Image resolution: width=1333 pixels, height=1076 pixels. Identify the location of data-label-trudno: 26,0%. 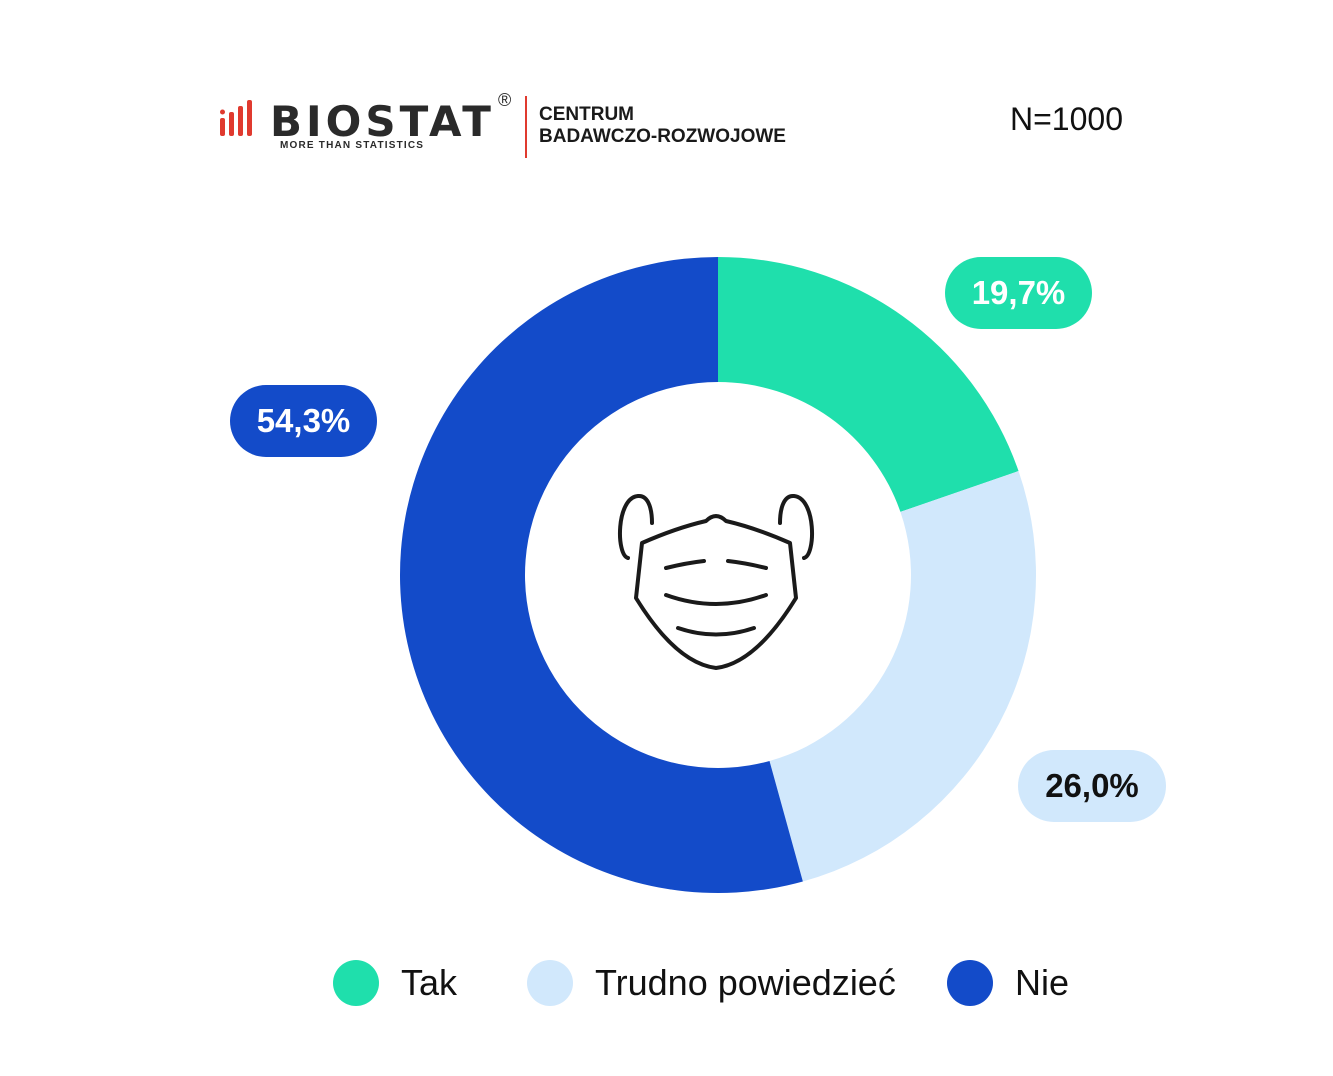
(1092, 786).